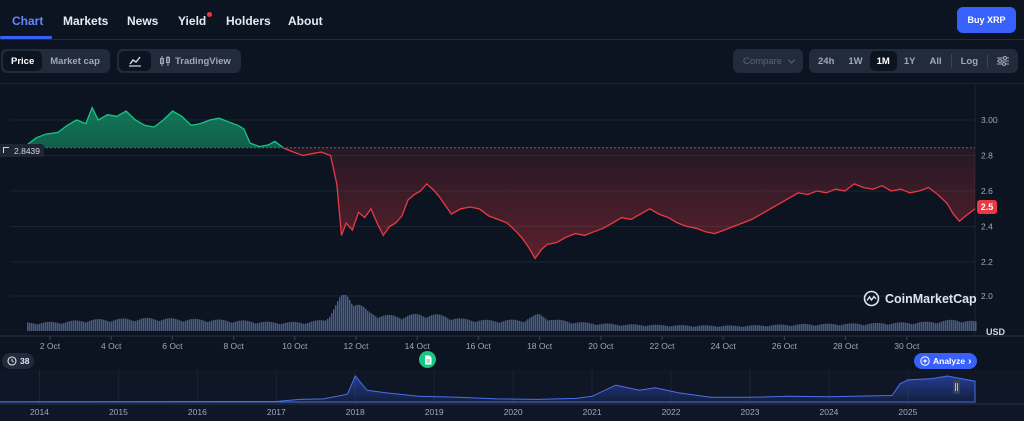 The image size is (1024, 421). What do you see at coordinates (248, 21) in the screenshot?
I see `tab-holders: Holders` at bounding box center [248, 21].